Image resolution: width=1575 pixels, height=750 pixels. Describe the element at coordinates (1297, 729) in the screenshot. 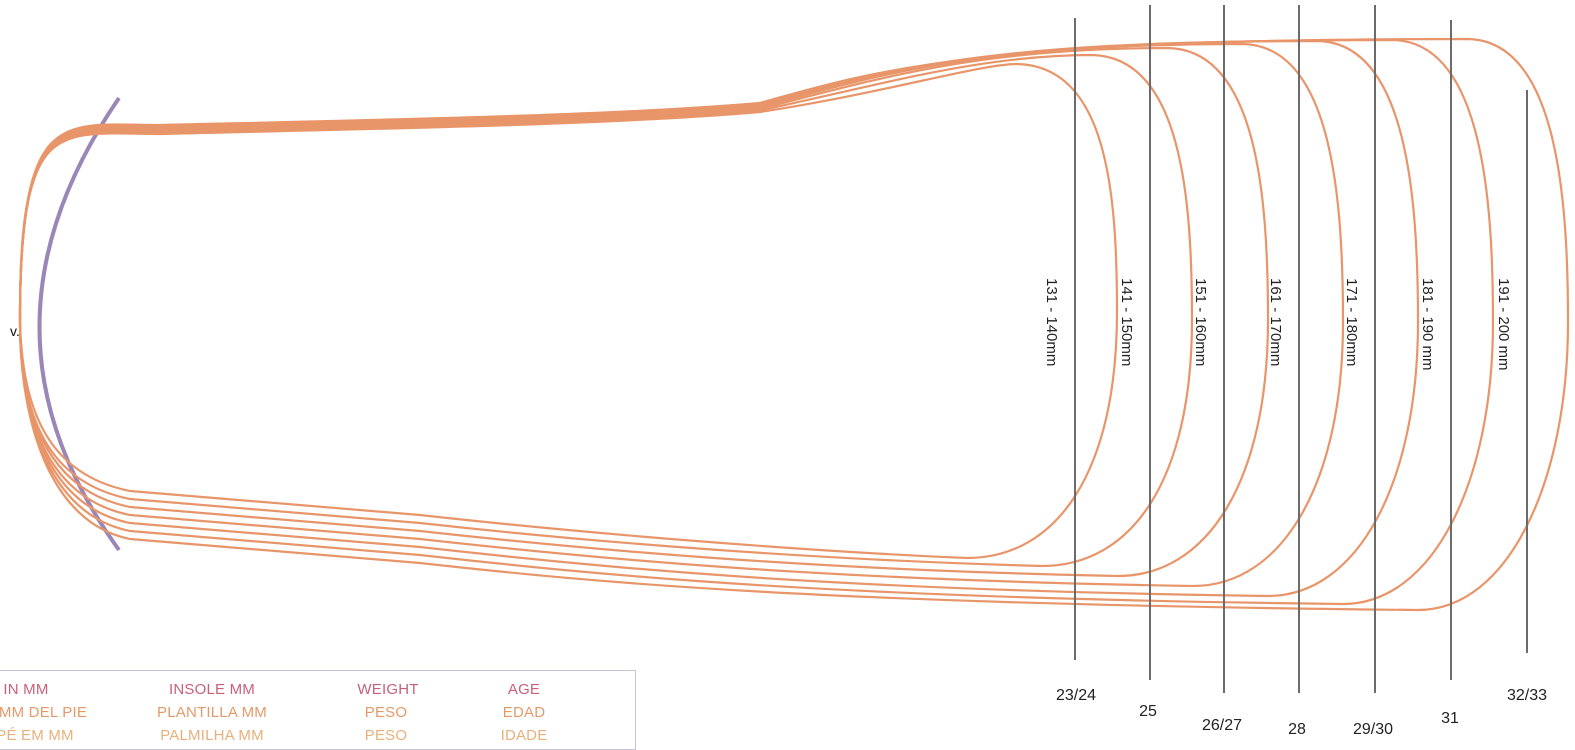

I see `size-label-4: 28` at that location.